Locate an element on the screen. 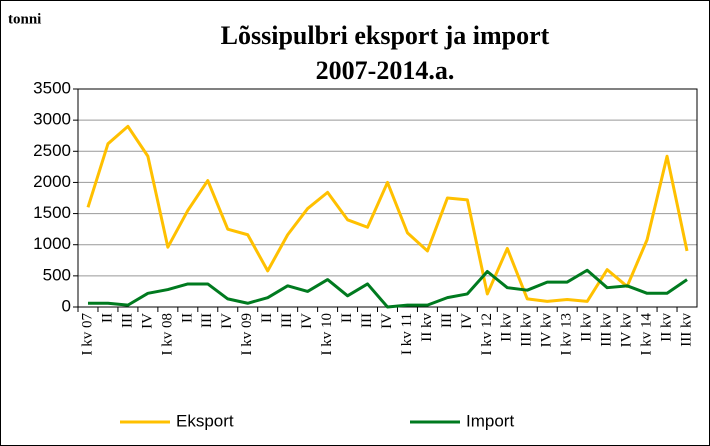  data-line is located at coordinates (387, 288).